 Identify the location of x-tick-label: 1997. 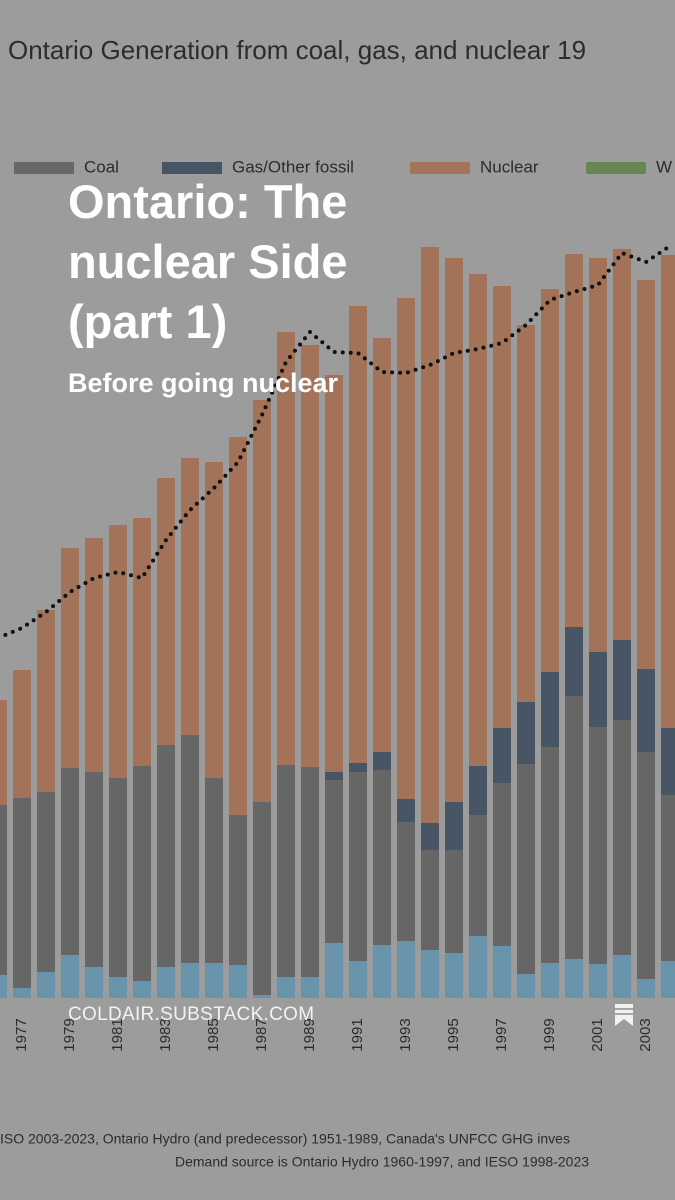
(501, 1034).